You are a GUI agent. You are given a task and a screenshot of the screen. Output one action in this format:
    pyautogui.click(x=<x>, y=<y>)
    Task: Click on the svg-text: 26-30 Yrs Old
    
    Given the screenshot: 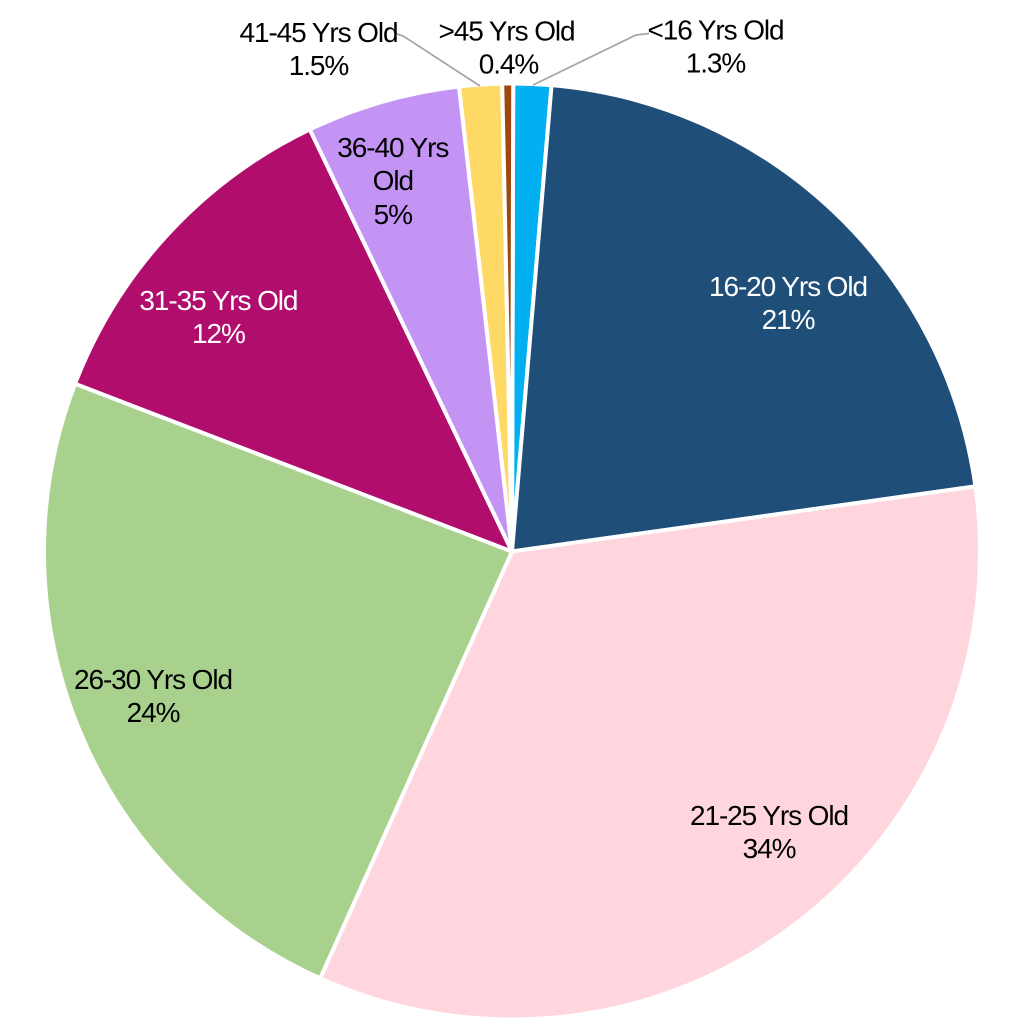 What is the action you would take?
    pyautogui.click(x=153, y=679)
    